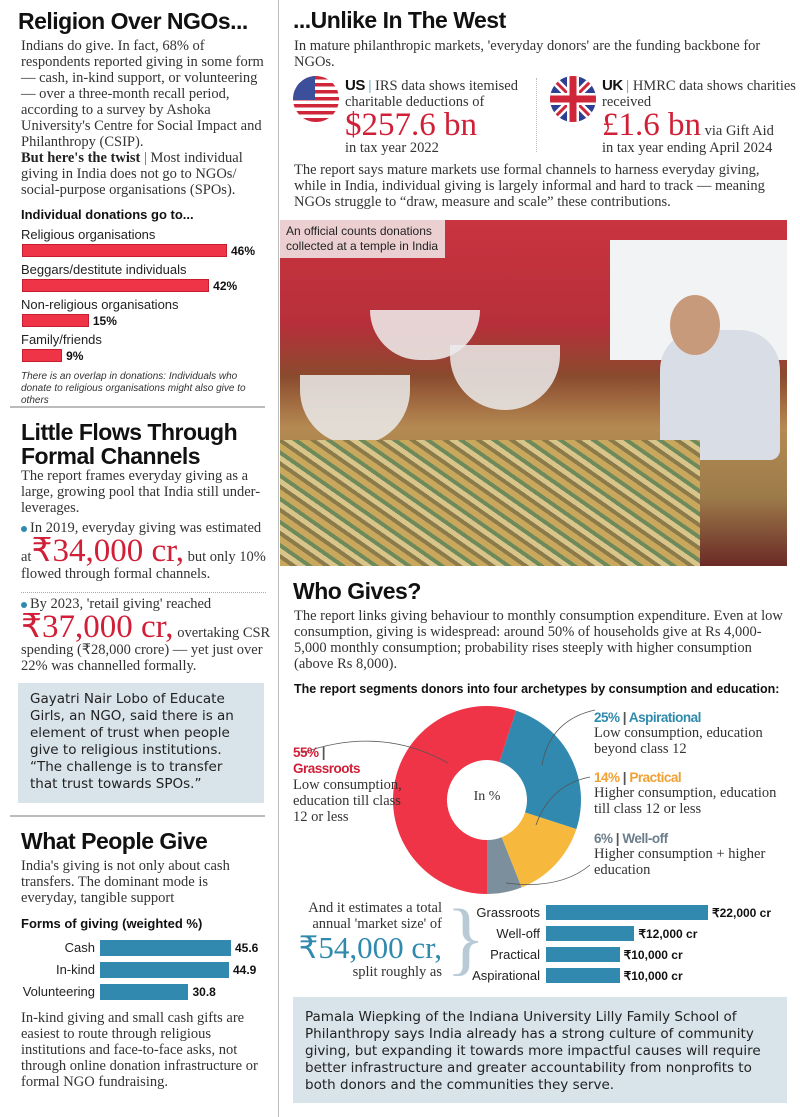  What do you see at coordinates (112, 923) in the screenshot?
I see `forms-chart-title: Forms of giving (weighted %)` at bounding box center [112, 923].